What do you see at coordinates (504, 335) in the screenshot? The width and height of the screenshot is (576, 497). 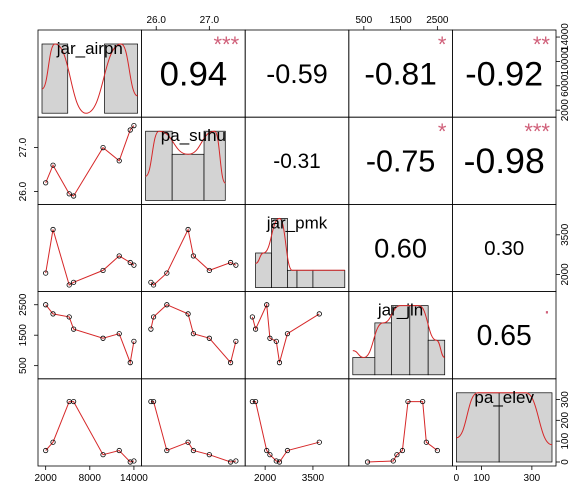 I see `correlation-value: 0.65` at bounding box center [504, 335].